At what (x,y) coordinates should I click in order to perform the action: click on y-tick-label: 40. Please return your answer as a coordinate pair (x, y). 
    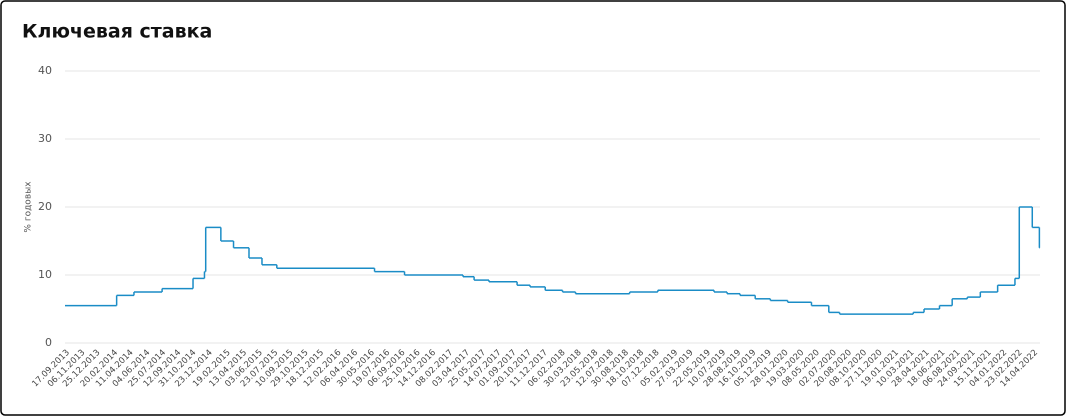
    Looking at the image, I should click on (45, 70).